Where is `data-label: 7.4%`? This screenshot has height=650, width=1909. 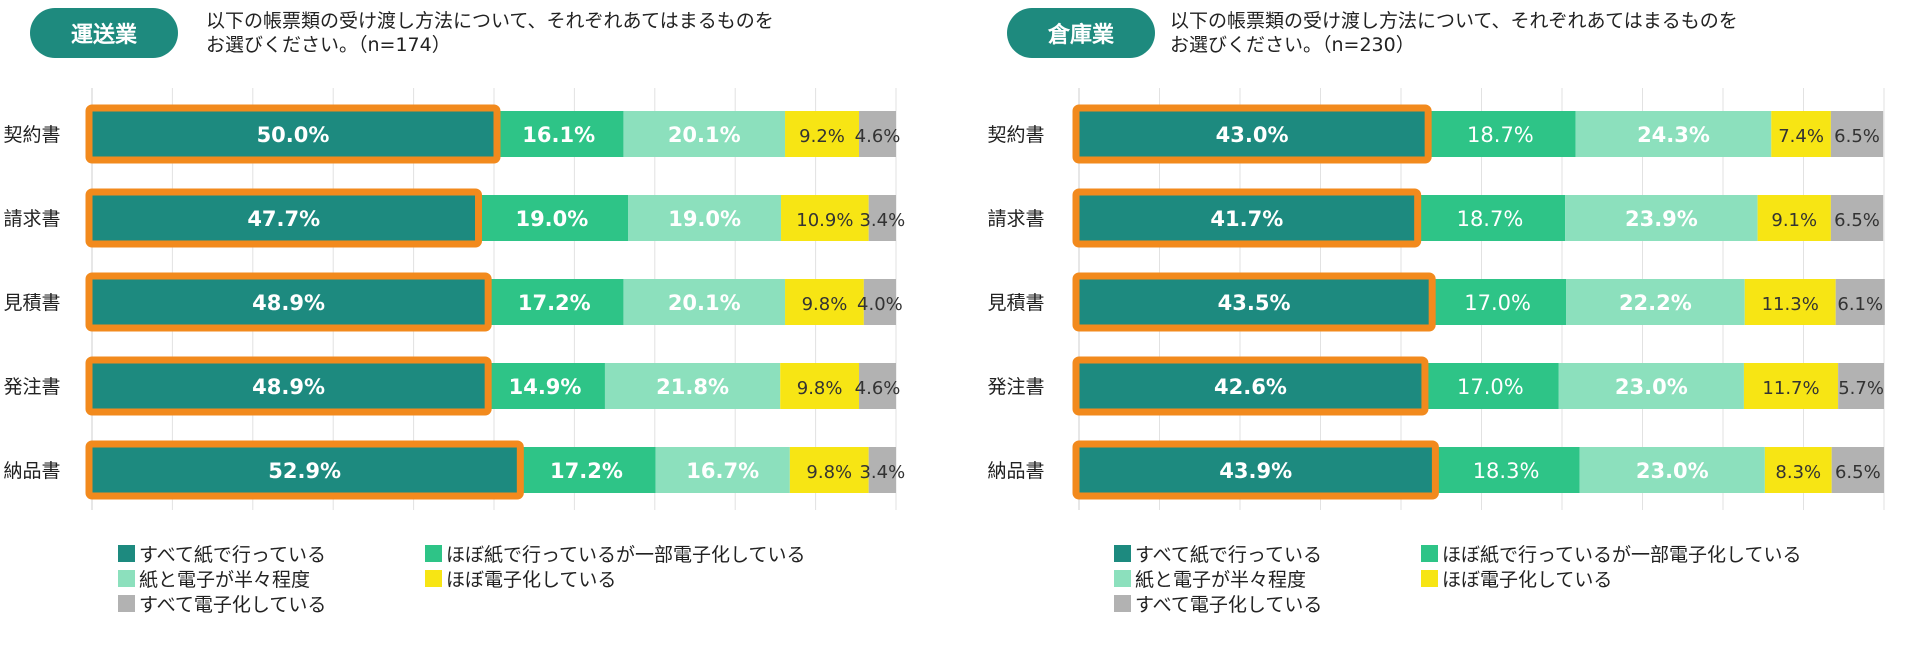 data-label: 7.4% is located at coordinates (1801, 136).